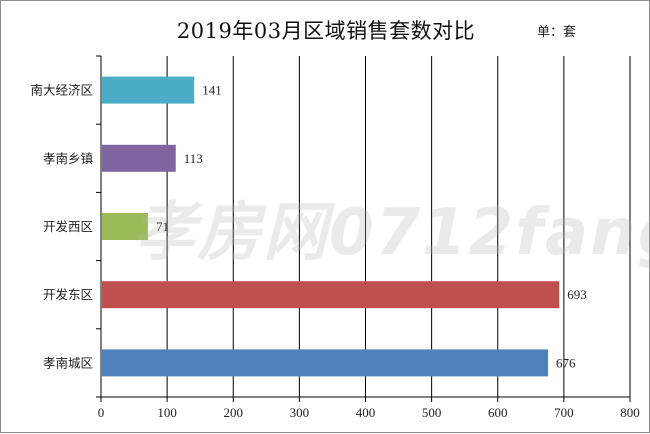 Image resolution: width=650 pixels, height=434 pixels. Describe the element at coordinates (557, 32) in the screenshot. I see `unit-label: 单：套` at that location.